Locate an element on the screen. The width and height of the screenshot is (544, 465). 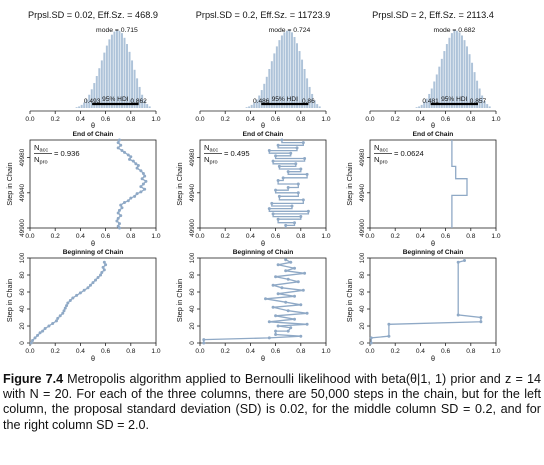
trace-title: End of Chain is located at coordinates (433, 134).